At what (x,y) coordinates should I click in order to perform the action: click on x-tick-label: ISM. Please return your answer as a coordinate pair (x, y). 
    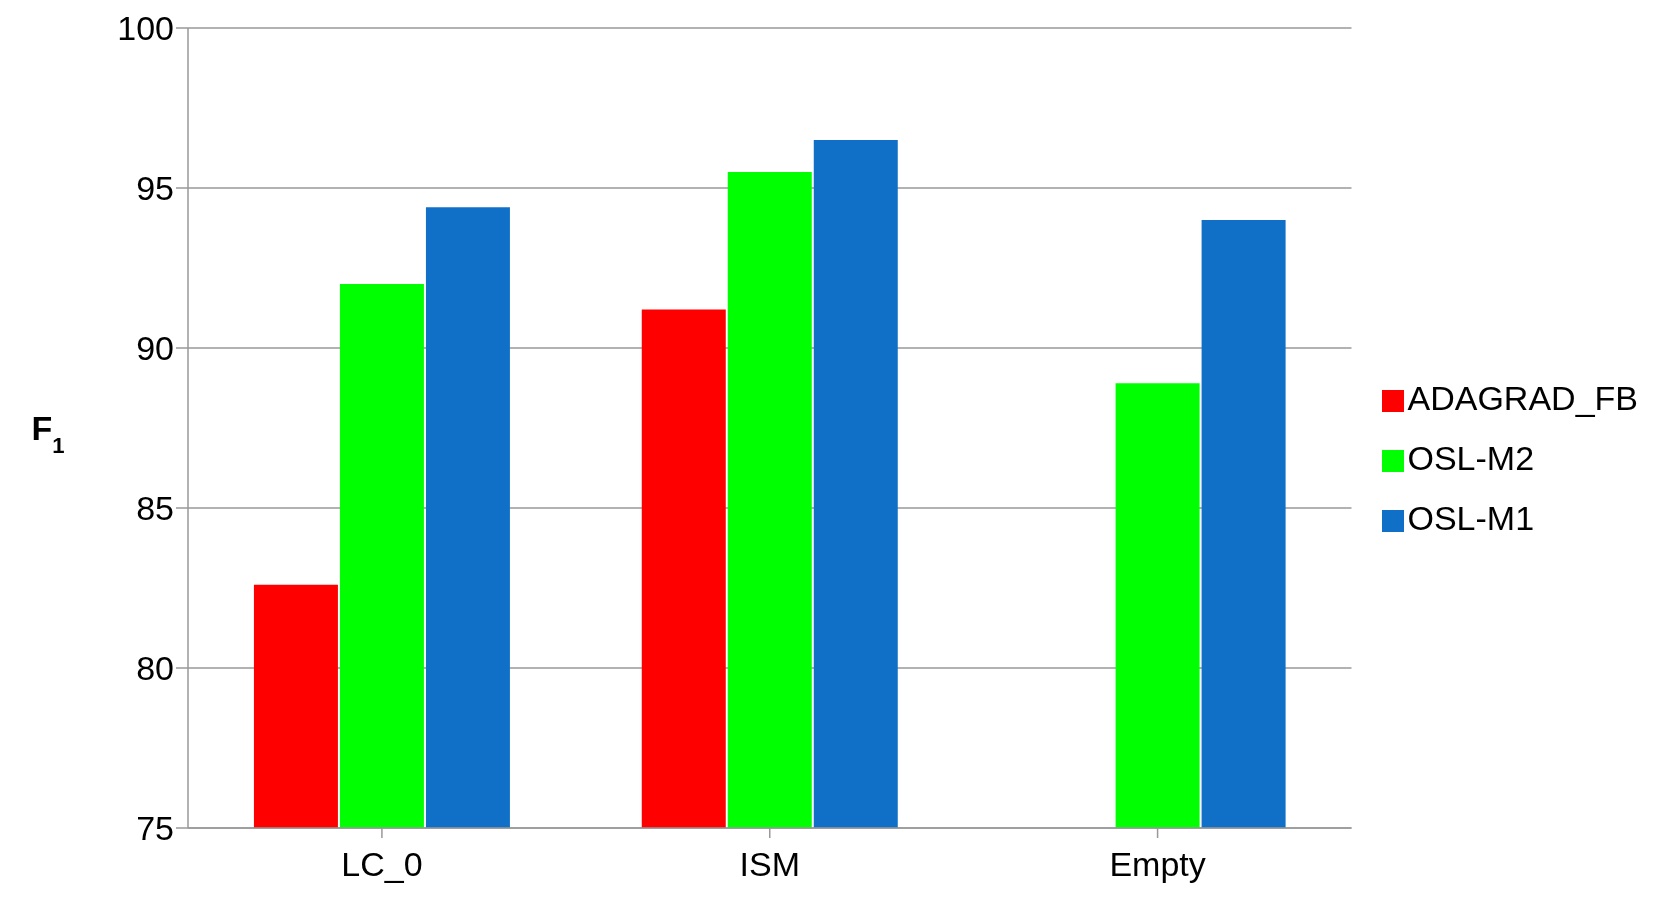
    Looking at the image, I should click on (769, 864).